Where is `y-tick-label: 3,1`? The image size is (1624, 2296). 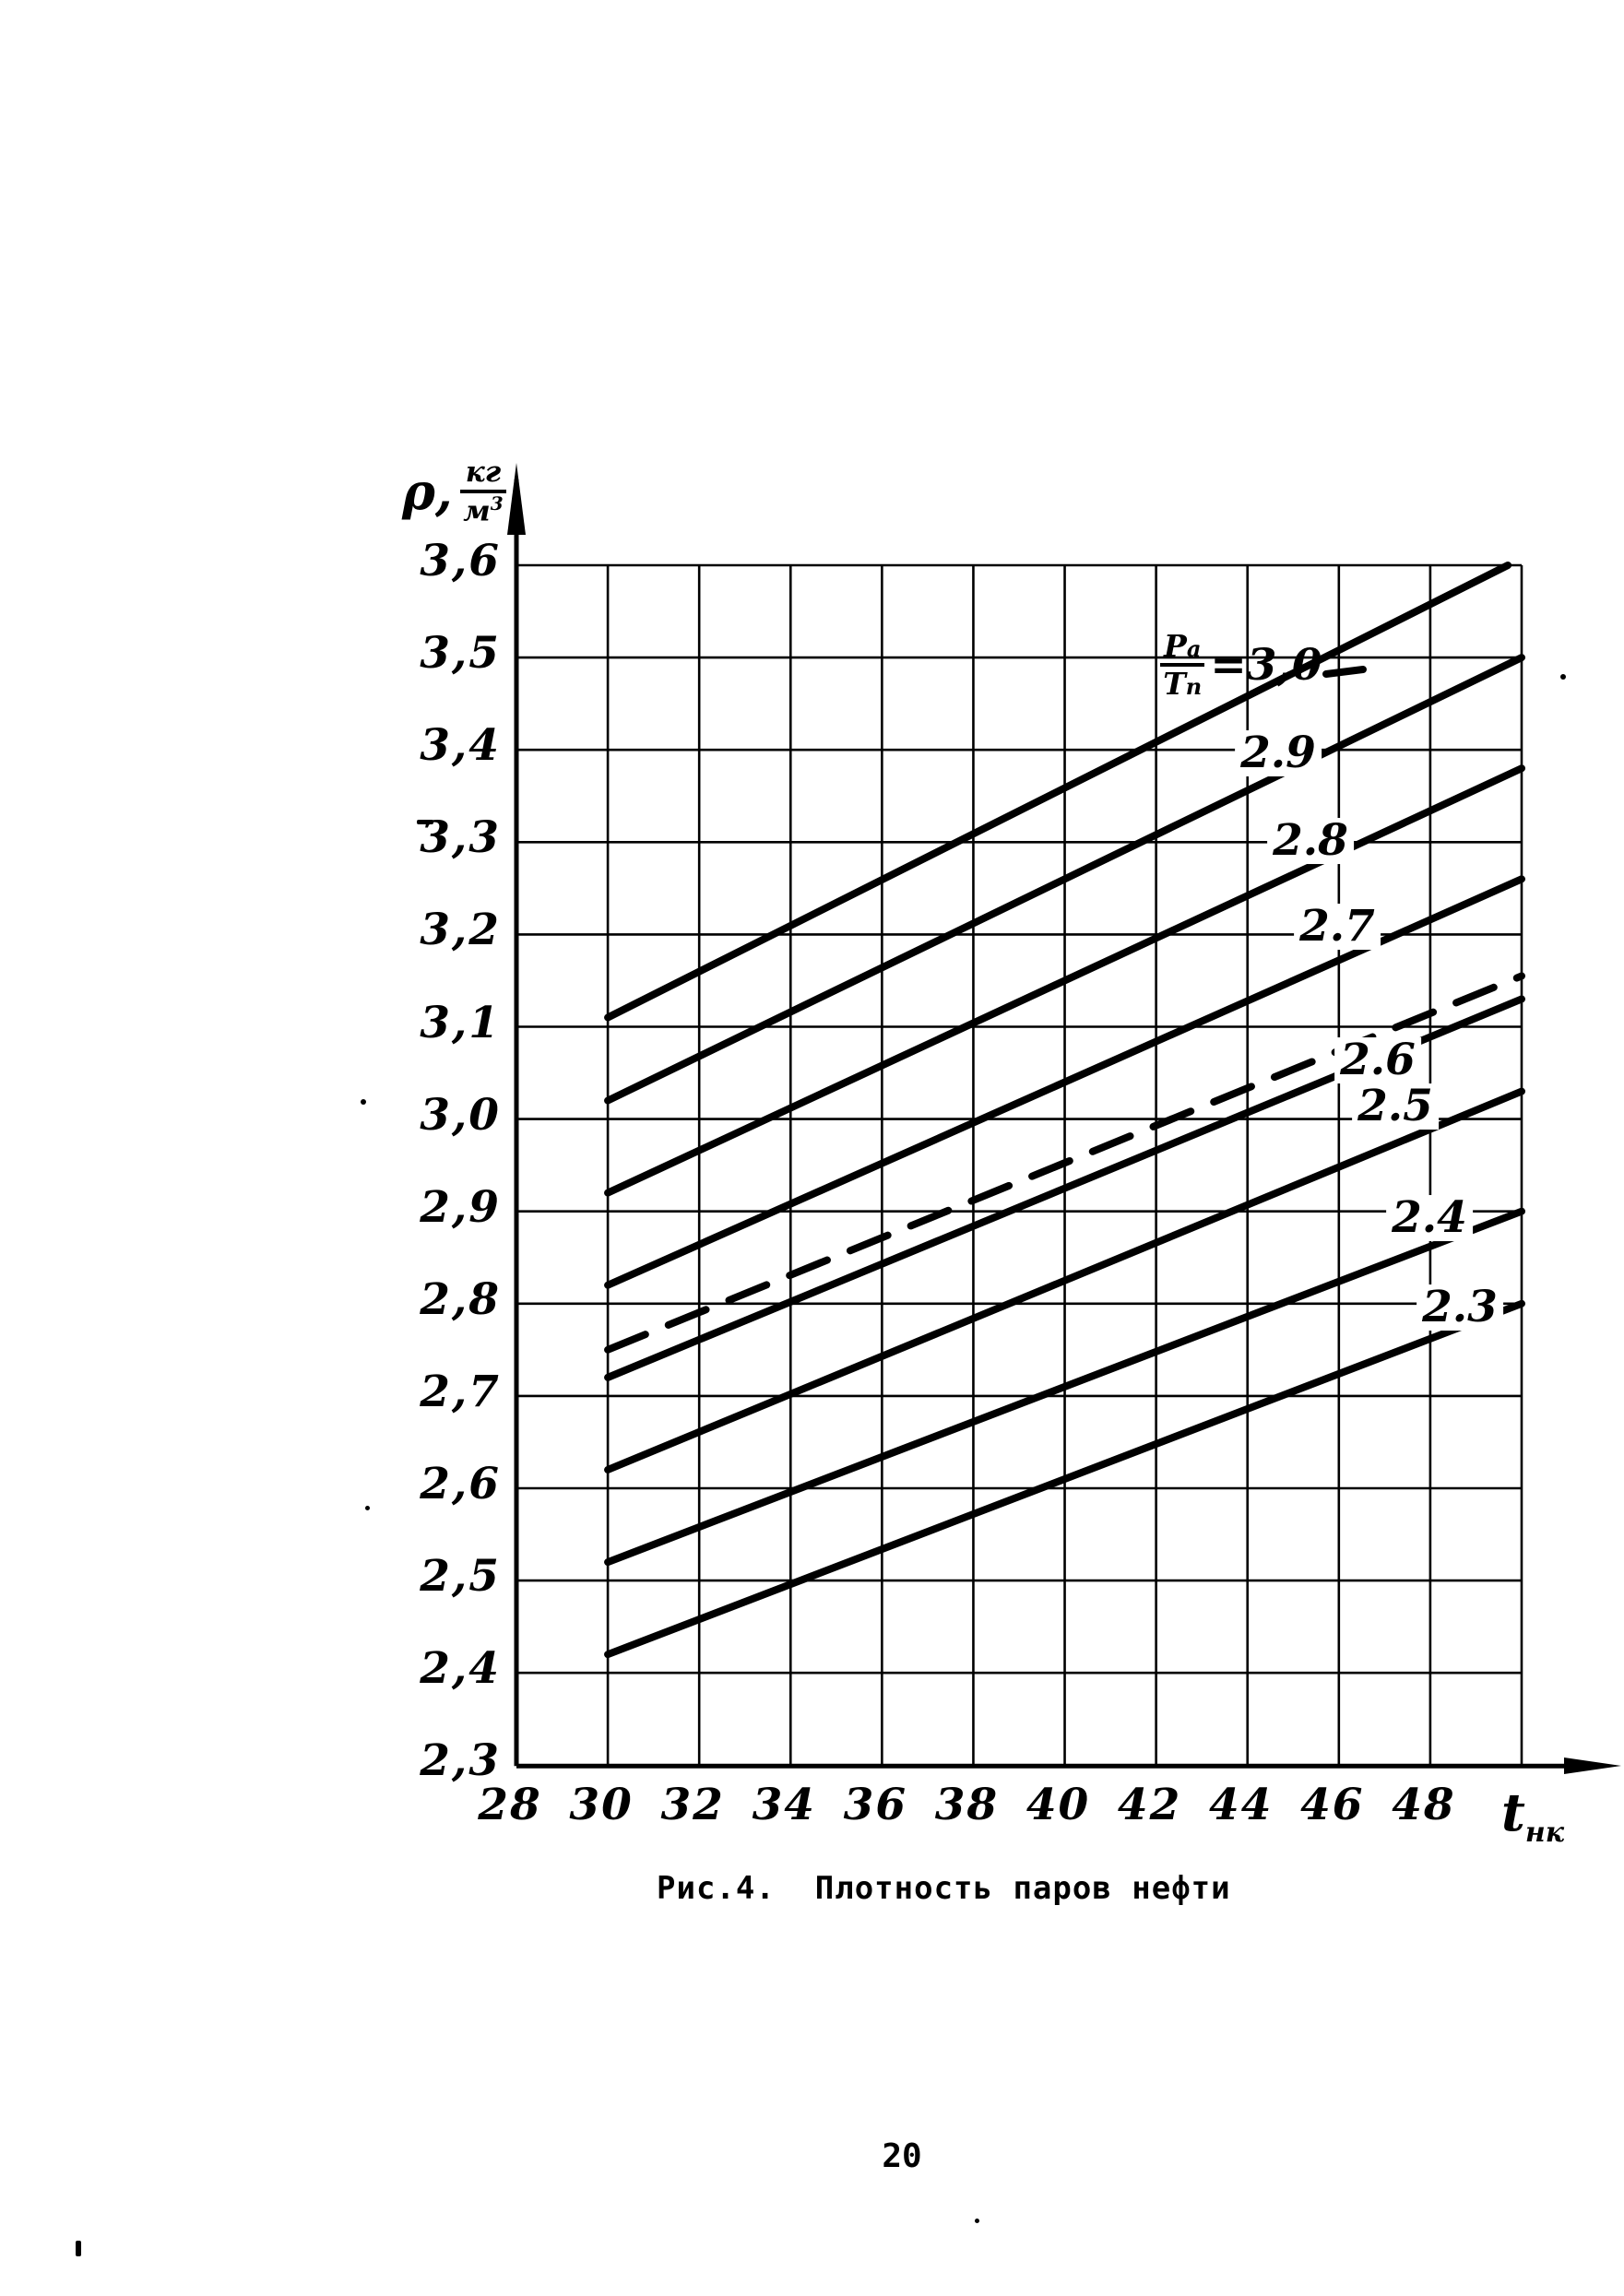 y-tick-label: 3,1 is located at coordinates (461, 1022).